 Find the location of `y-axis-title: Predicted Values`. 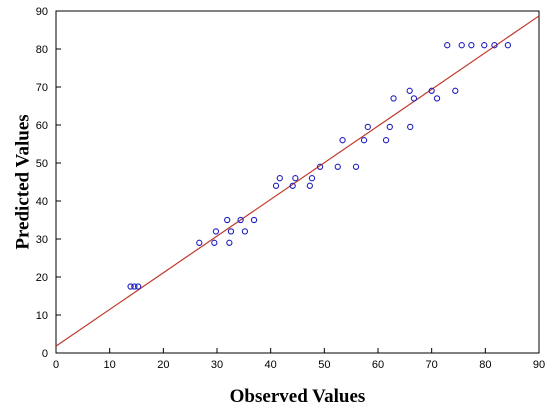

y-axis-title: Predicted Values is located at coordinates (23, 181).